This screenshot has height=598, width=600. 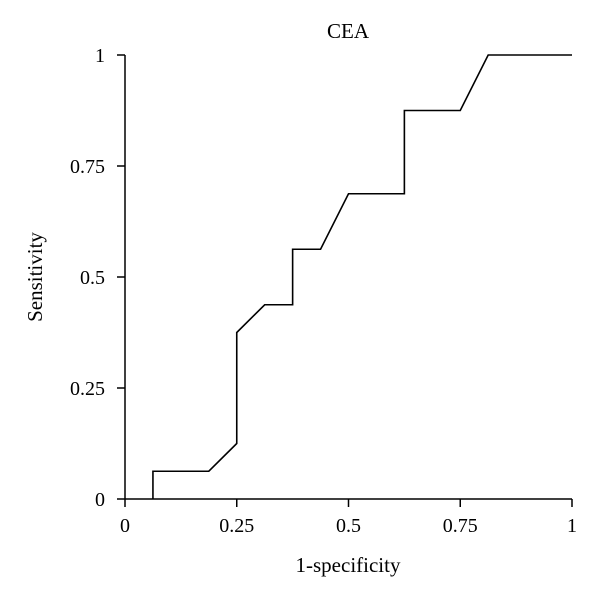 I want to click on y-tick-label: 0.75, so click(x=87, y=167).